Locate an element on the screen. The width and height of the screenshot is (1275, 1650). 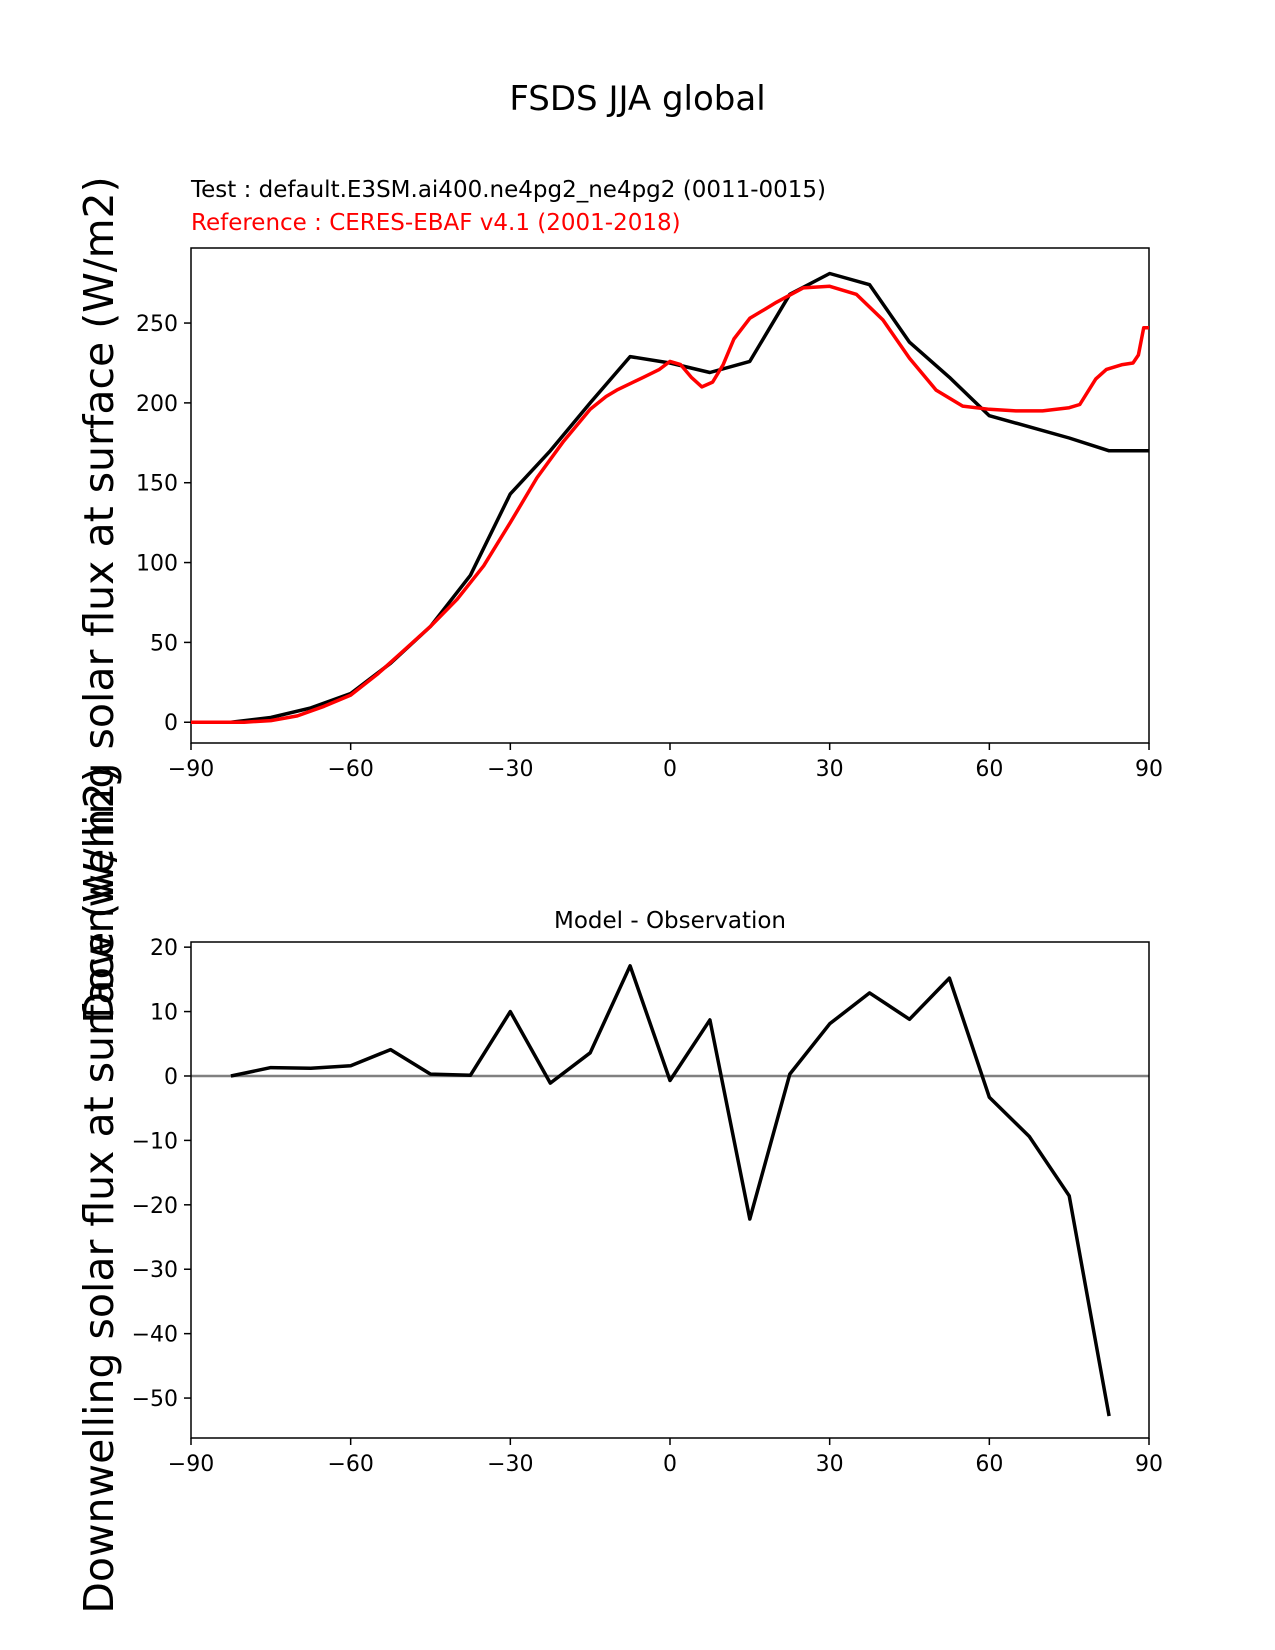
y-tick-label: 20 is located at coordinates (164, 948).